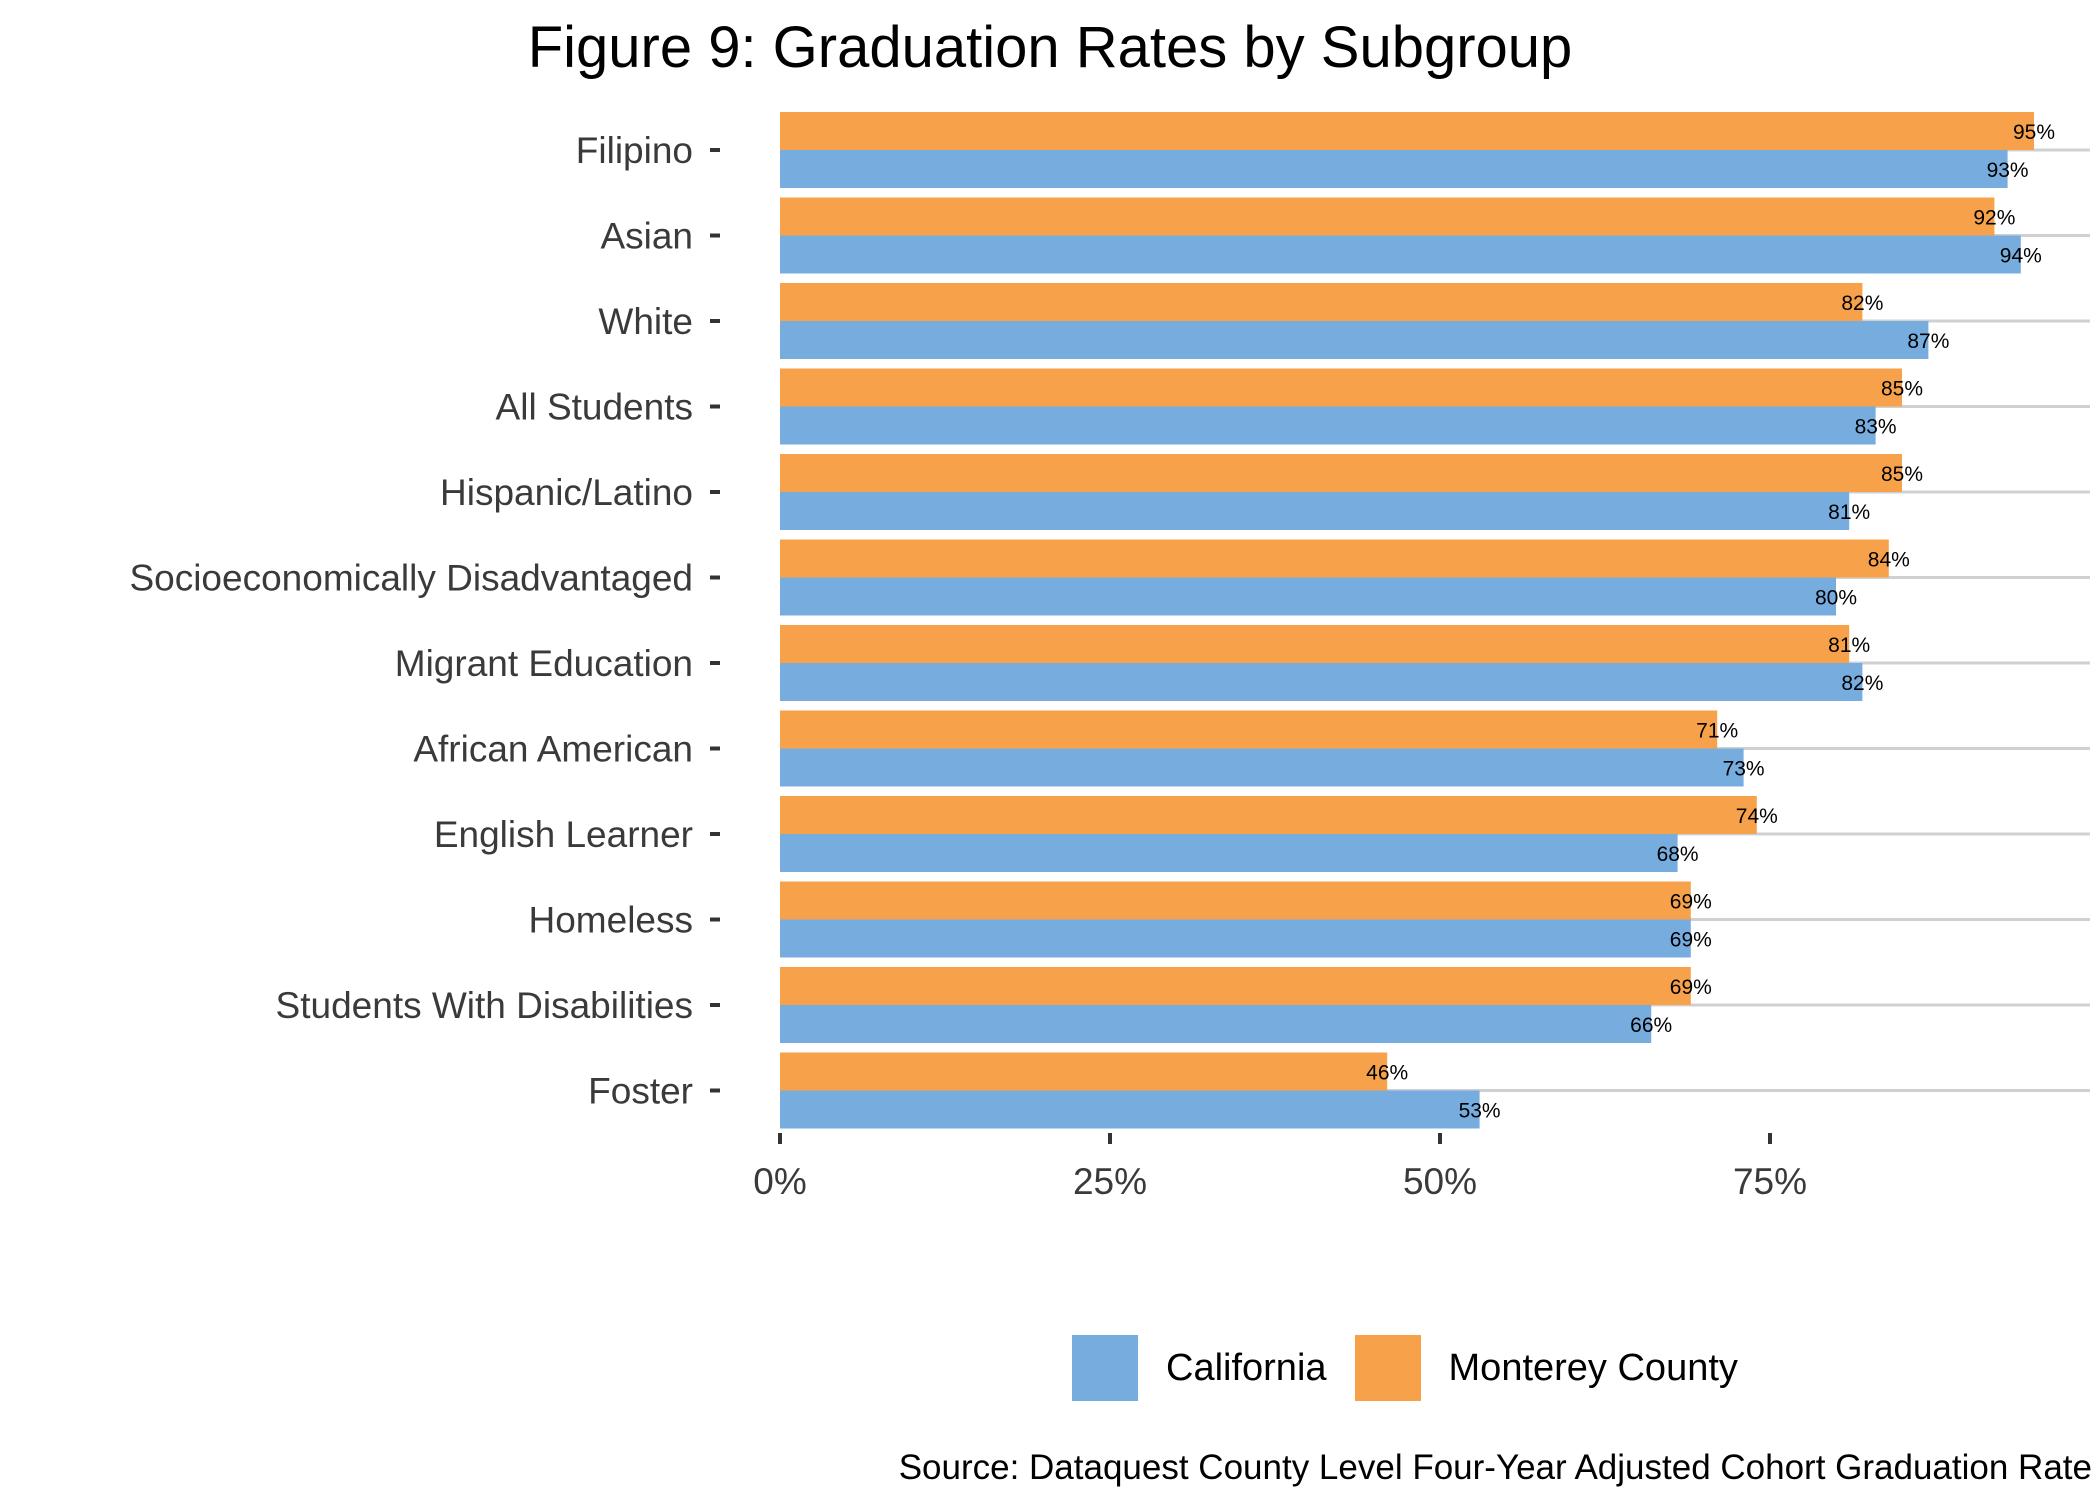 The height and width of the screenshot is (1500, 2100). Describe the element at coordinates (1321, 302) in the screenshot. I see `bar-monterey-county-white` at that location.